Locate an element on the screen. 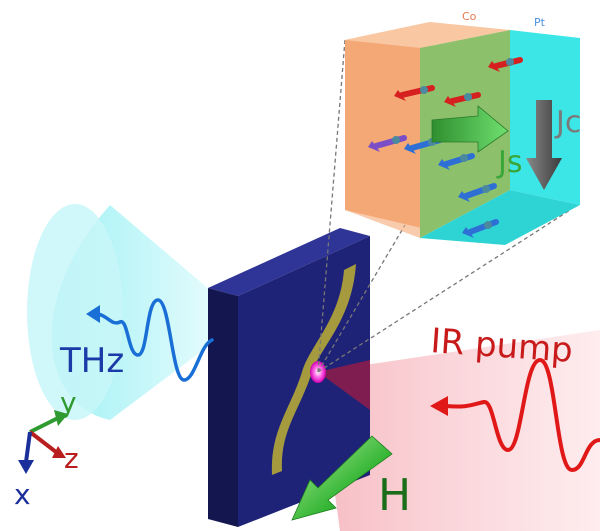  ir-wave is located at coordinates (515, 415).